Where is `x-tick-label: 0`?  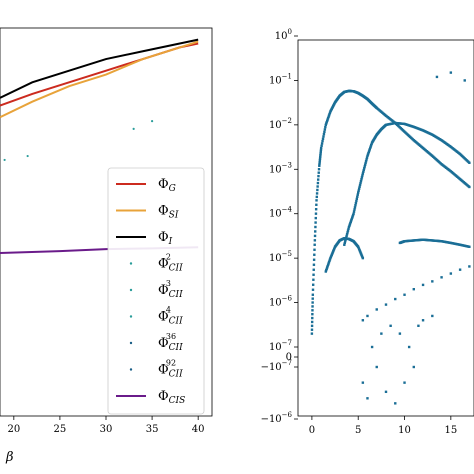
x-tick-label: 0 is located at coordinates (312, 430).